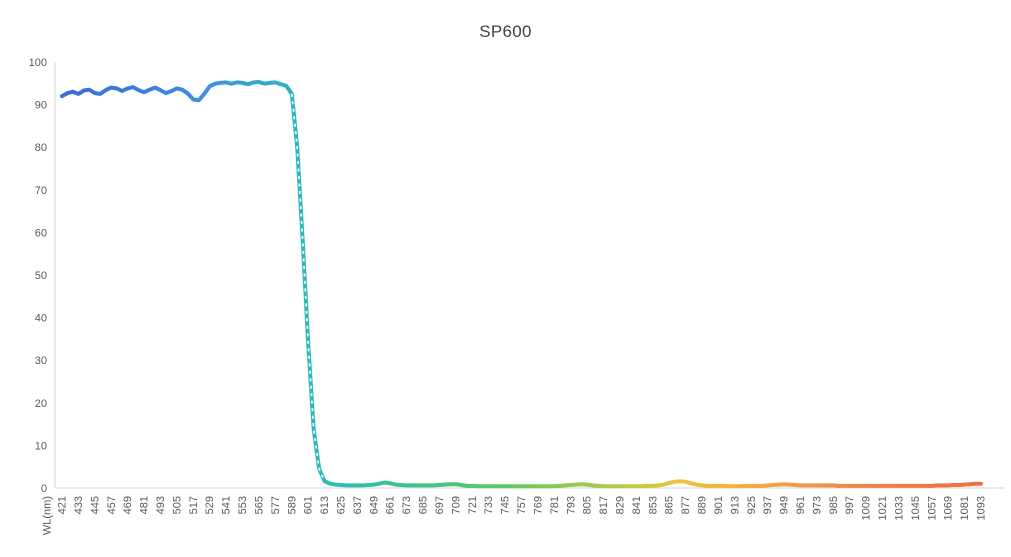  I want to click on x-axis-tick-label: 997, so click(850, 505).